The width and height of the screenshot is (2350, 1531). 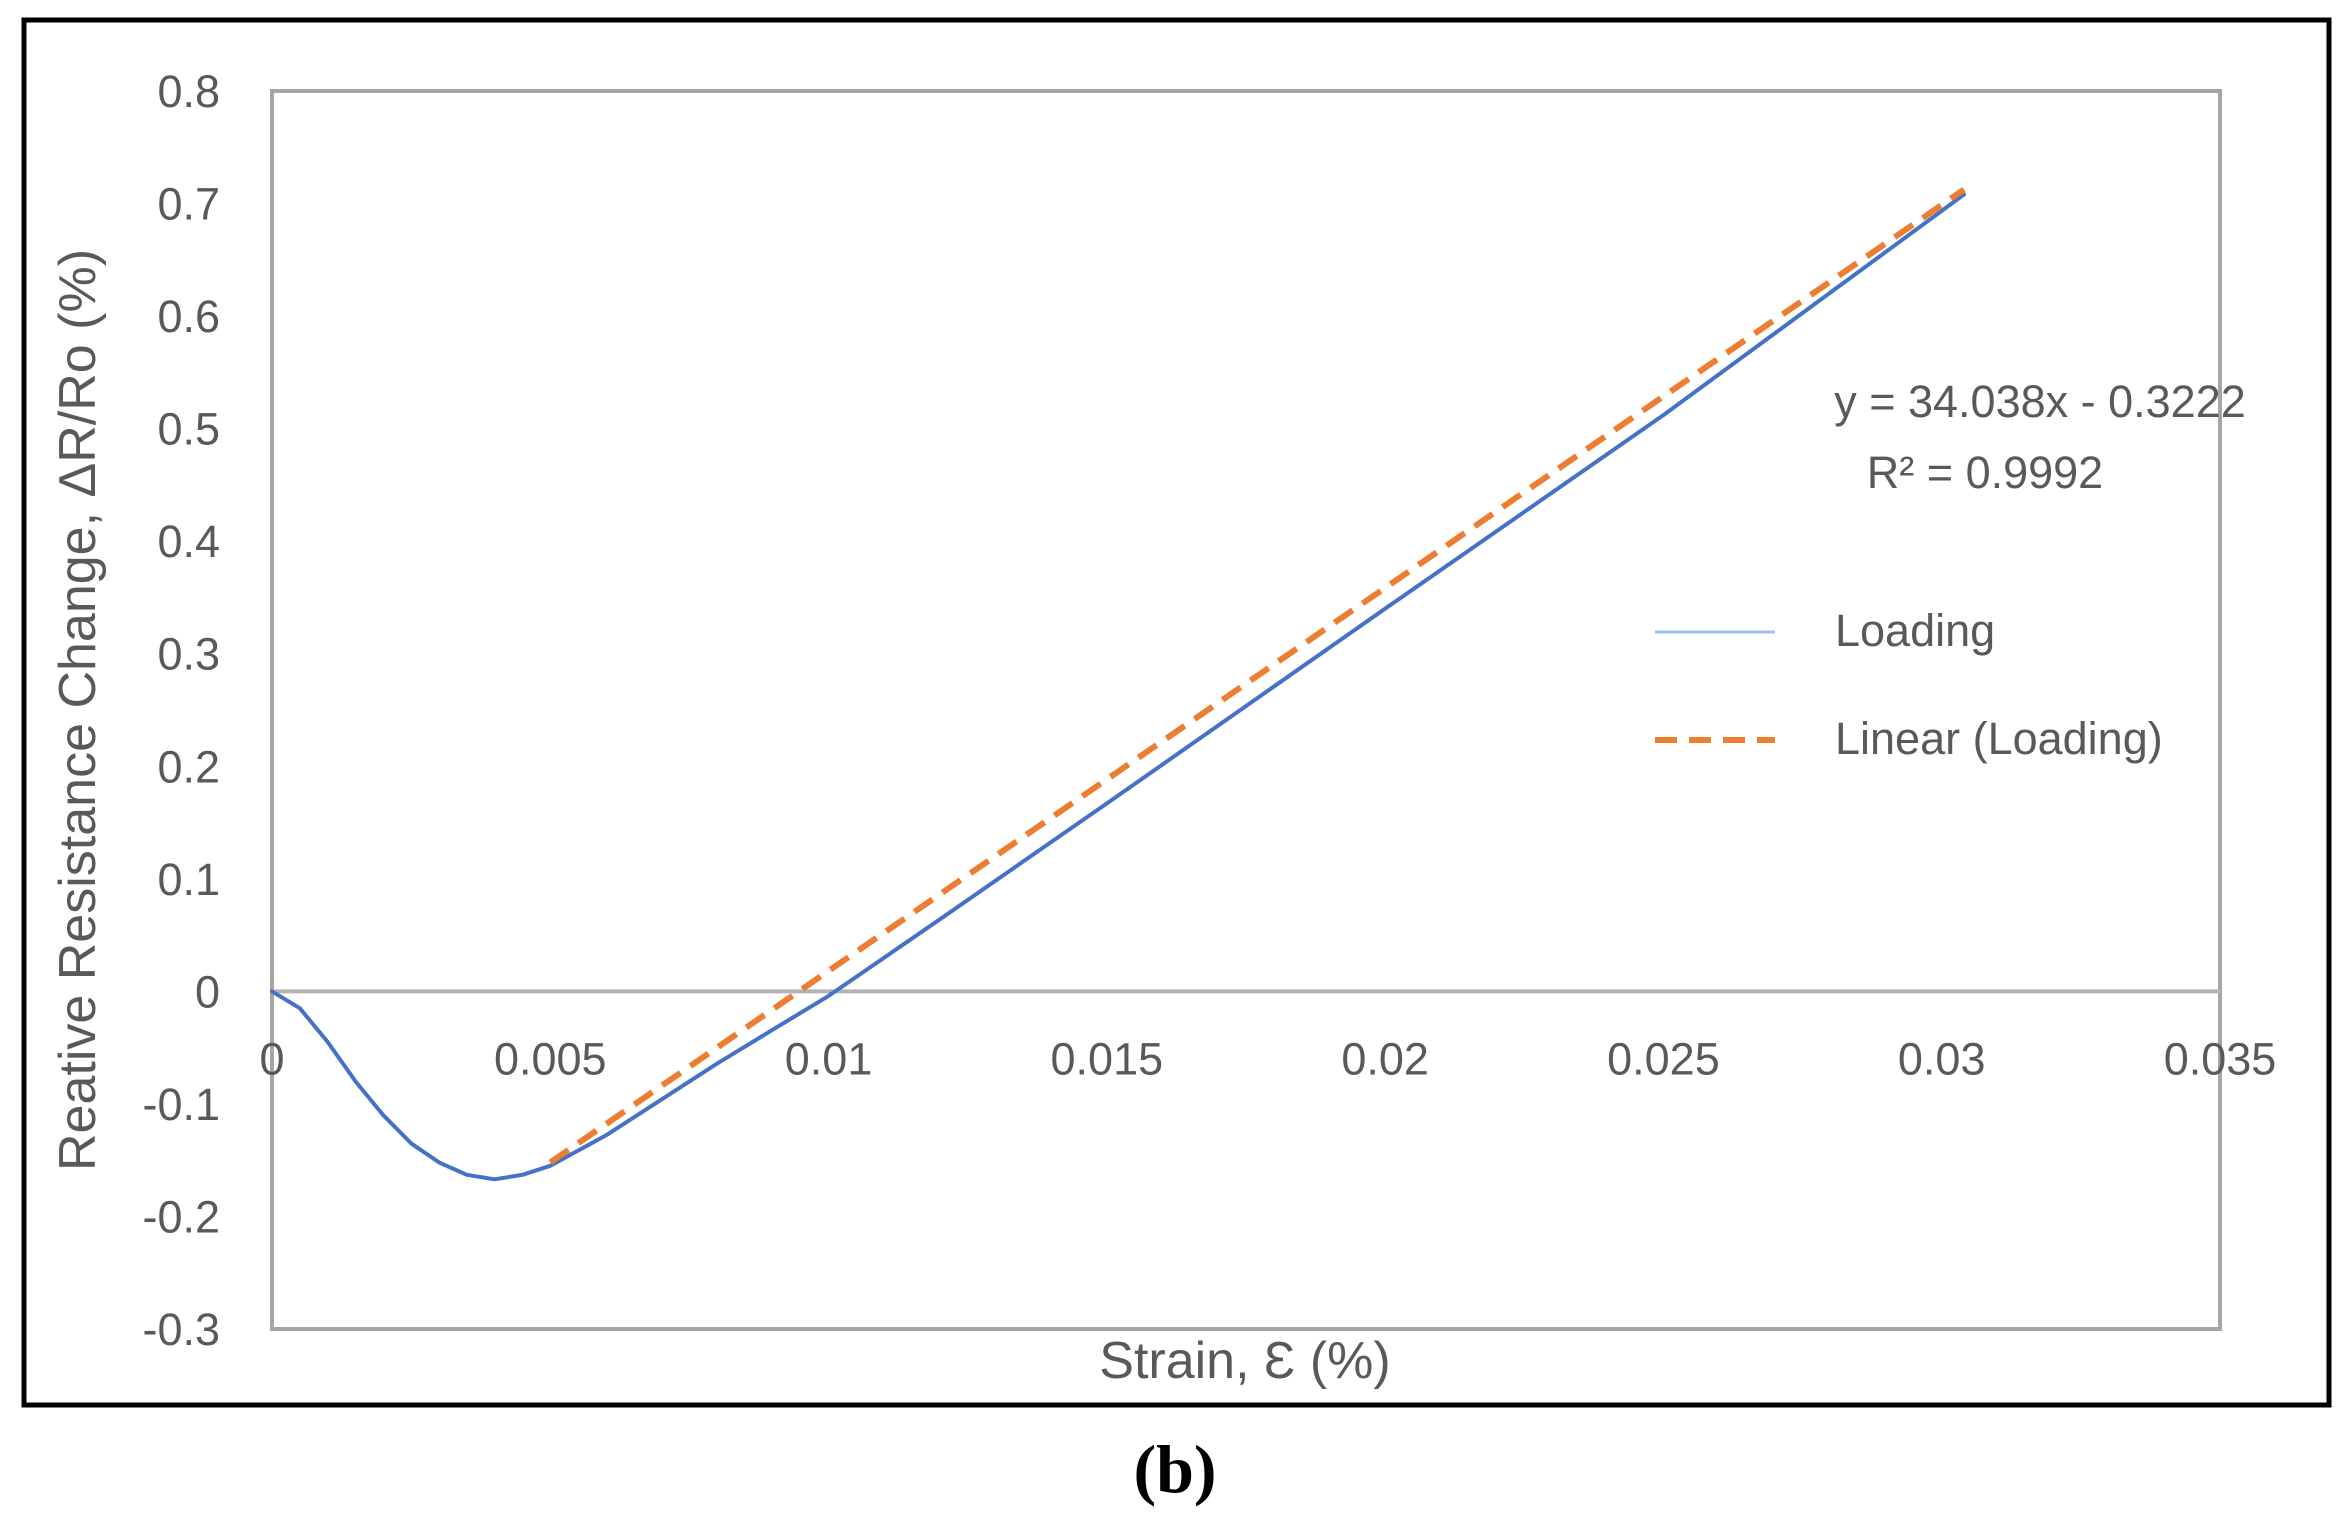 What do you see at coordinates (1915, 630) in the screenshot?
I see `legend-label-loading: Loading` at bounding box center [1915, 630].